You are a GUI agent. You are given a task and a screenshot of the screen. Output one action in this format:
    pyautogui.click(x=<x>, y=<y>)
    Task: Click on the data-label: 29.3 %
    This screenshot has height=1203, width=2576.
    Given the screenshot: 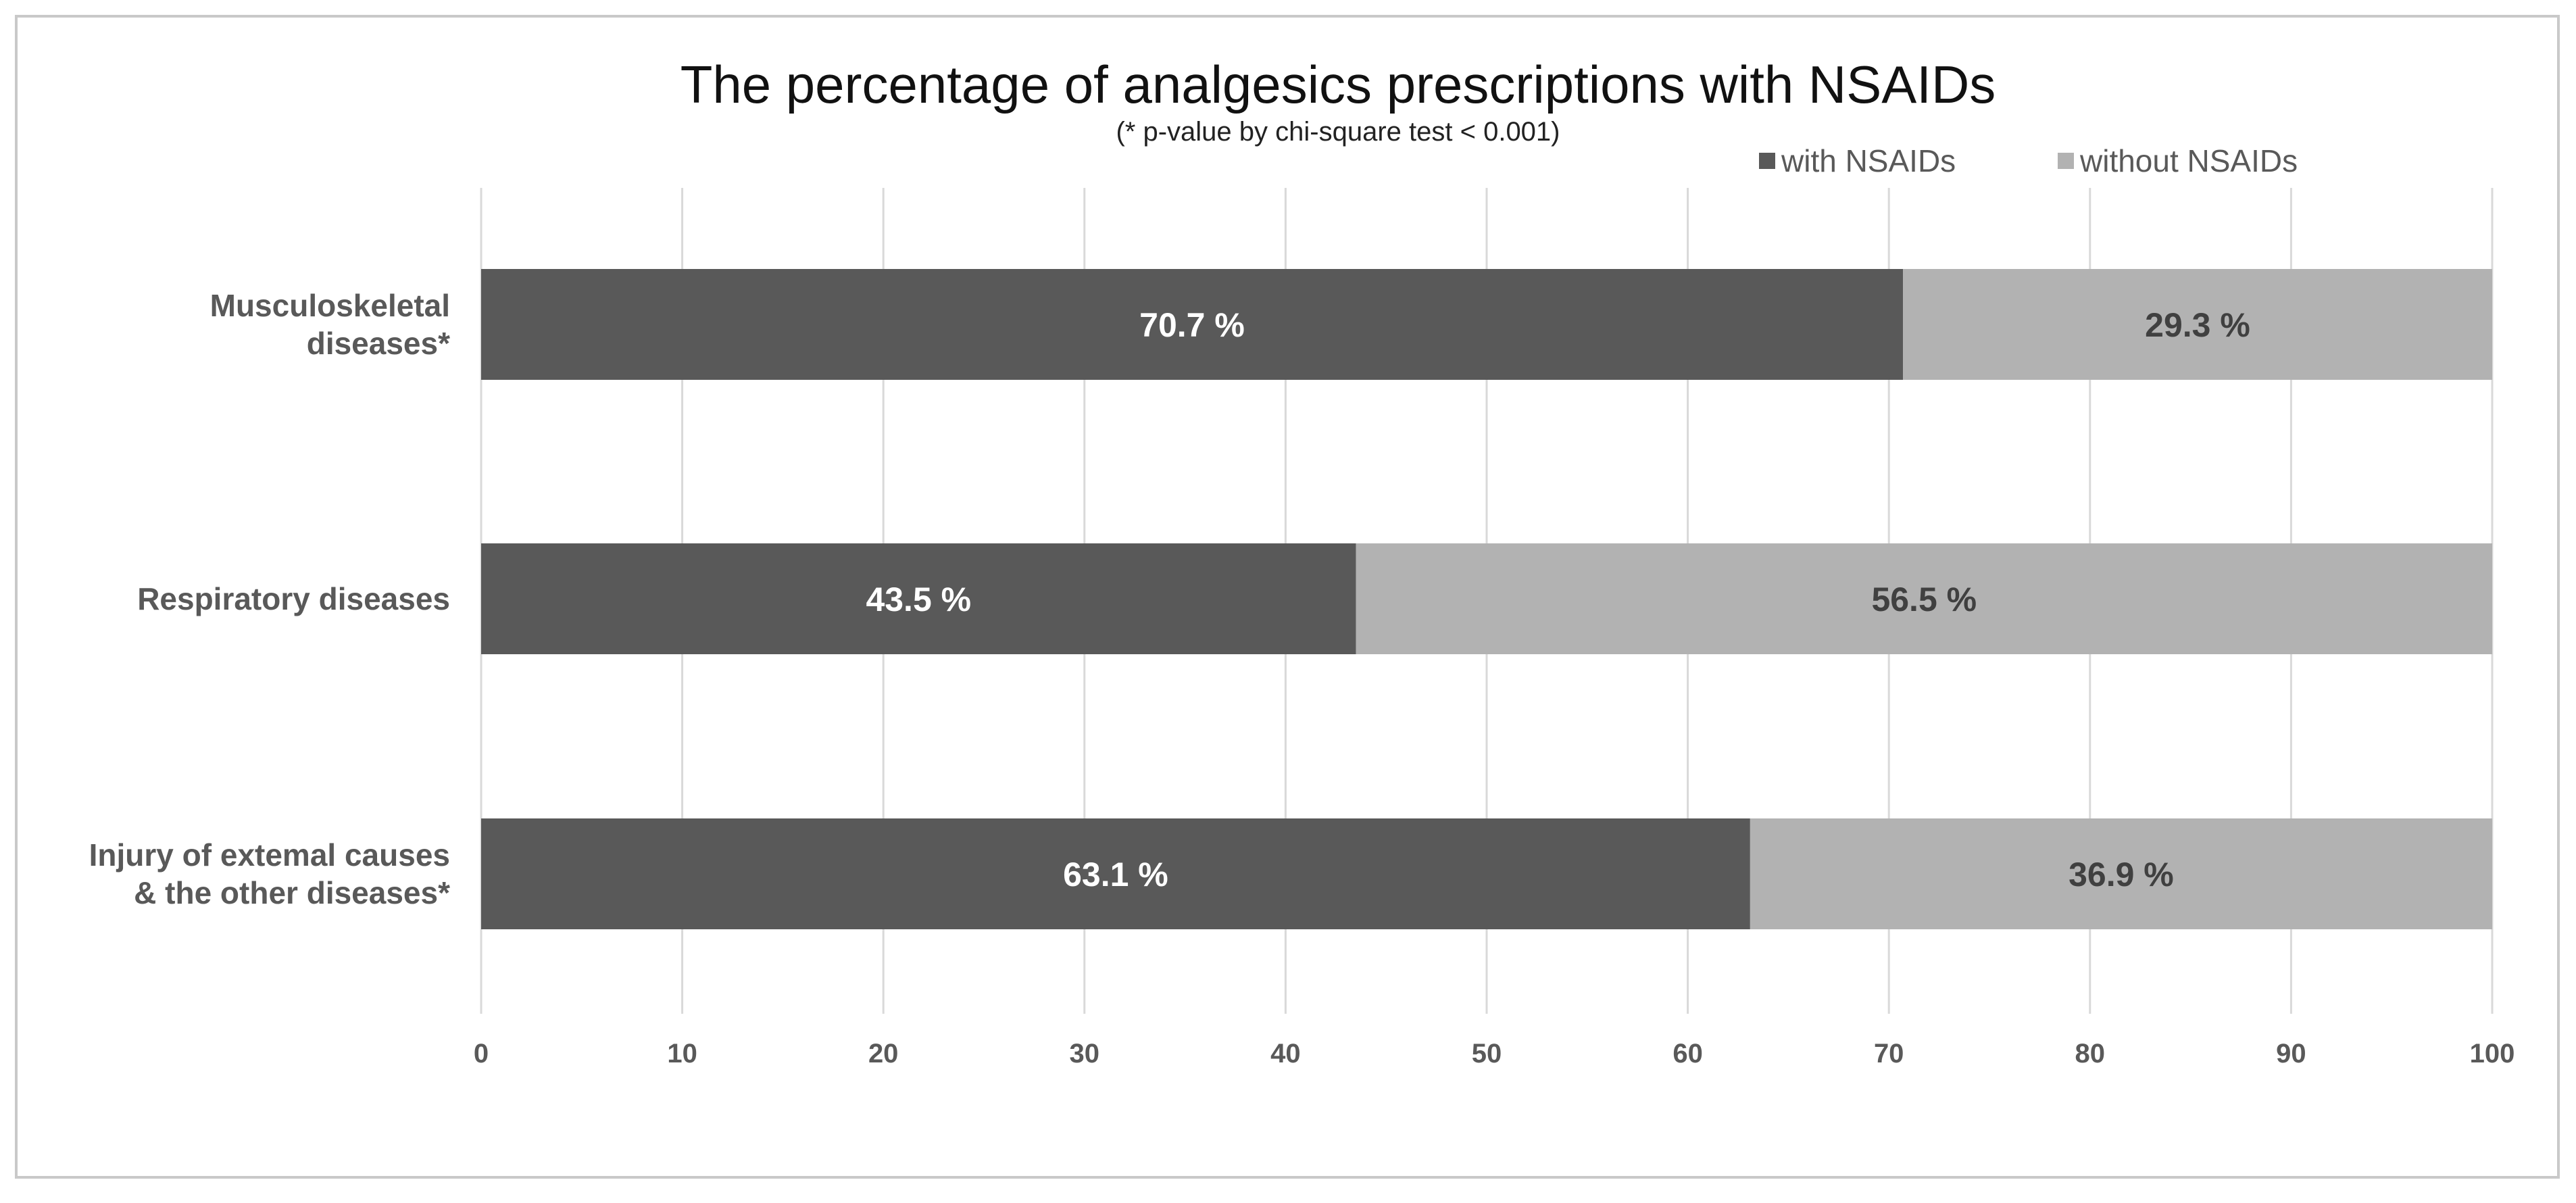 What is the action you would take?
    pyautogui.click(x=2197, y=325)
    